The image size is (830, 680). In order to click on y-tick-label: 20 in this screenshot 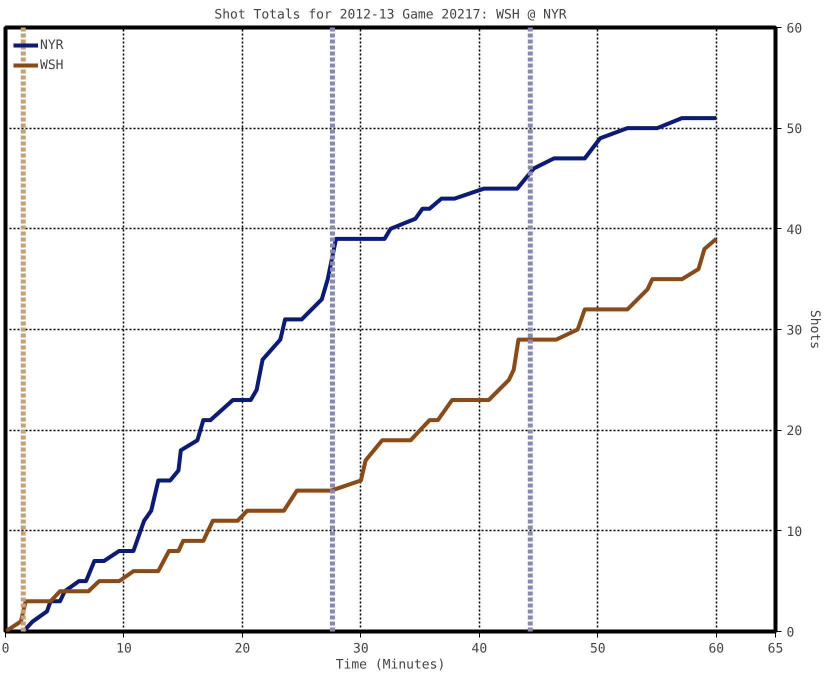, I will do `click(794, 432)`.